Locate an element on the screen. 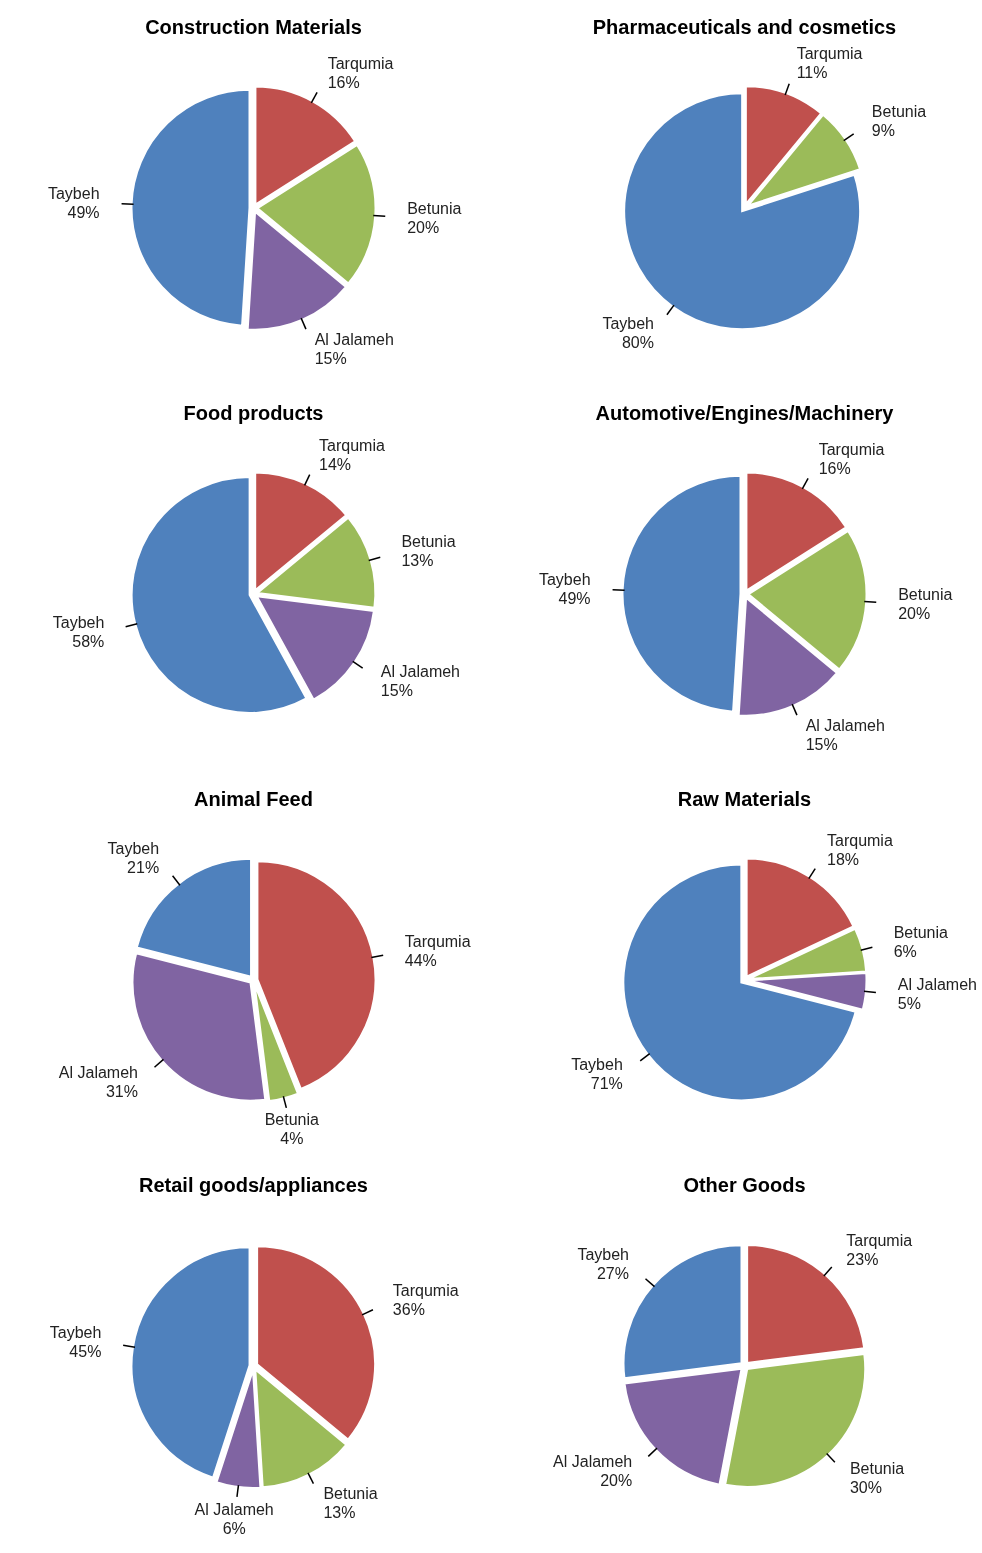 The width and height of the screenshot is (982, 1553). data-label: 14% is located at coordinates (335, 464).